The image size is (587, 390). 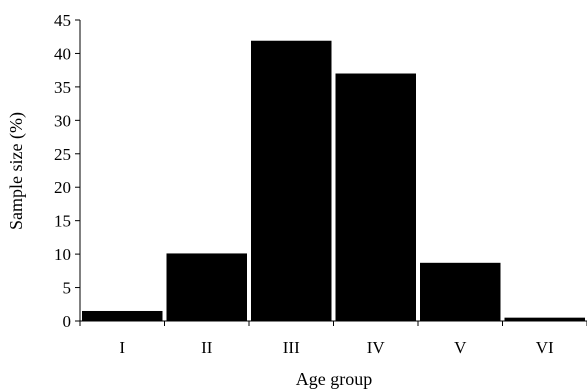 What do you see at coordinates (67, 321) in the screenshot?
I see `y-tick-label: 0` at bounding box center [67, 321].